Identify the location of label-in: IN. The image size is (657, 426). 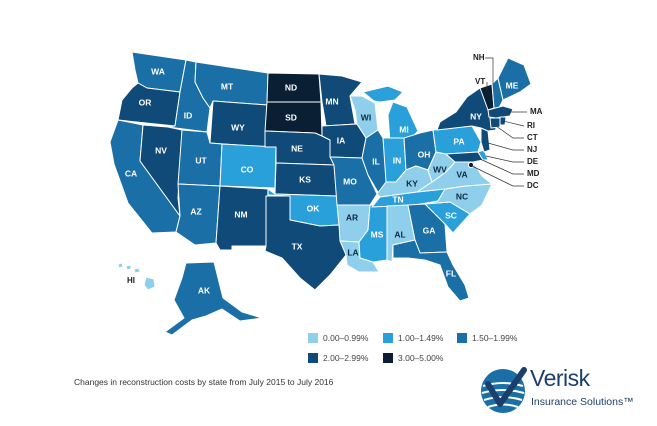
(397, 160).